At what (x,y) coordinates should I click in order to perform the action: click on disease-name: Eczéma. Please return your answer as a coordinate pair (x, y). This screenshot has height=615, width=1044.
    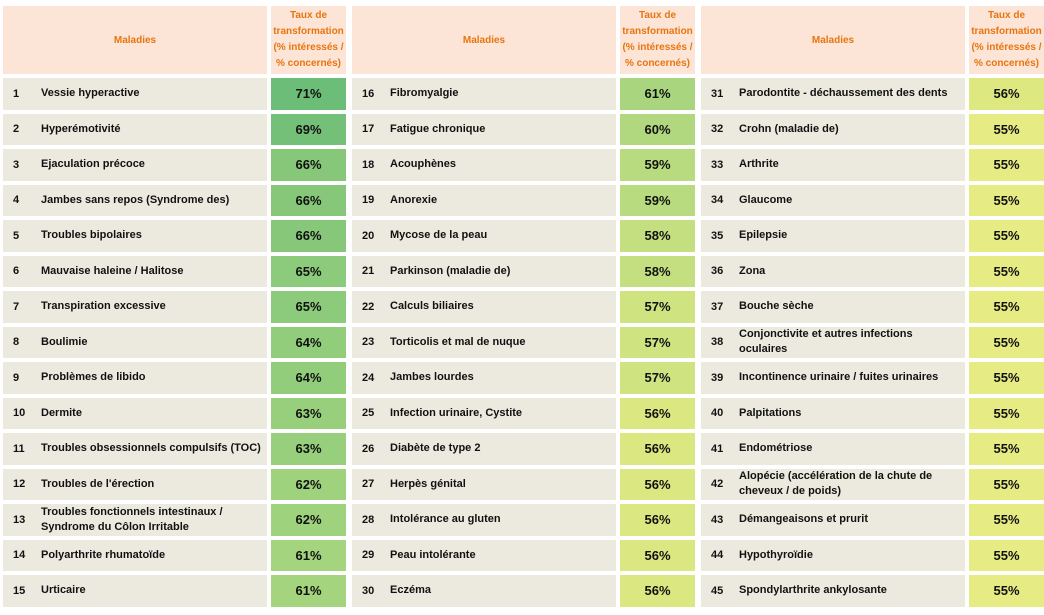
    Looking at the image, I should click on (410, 590).